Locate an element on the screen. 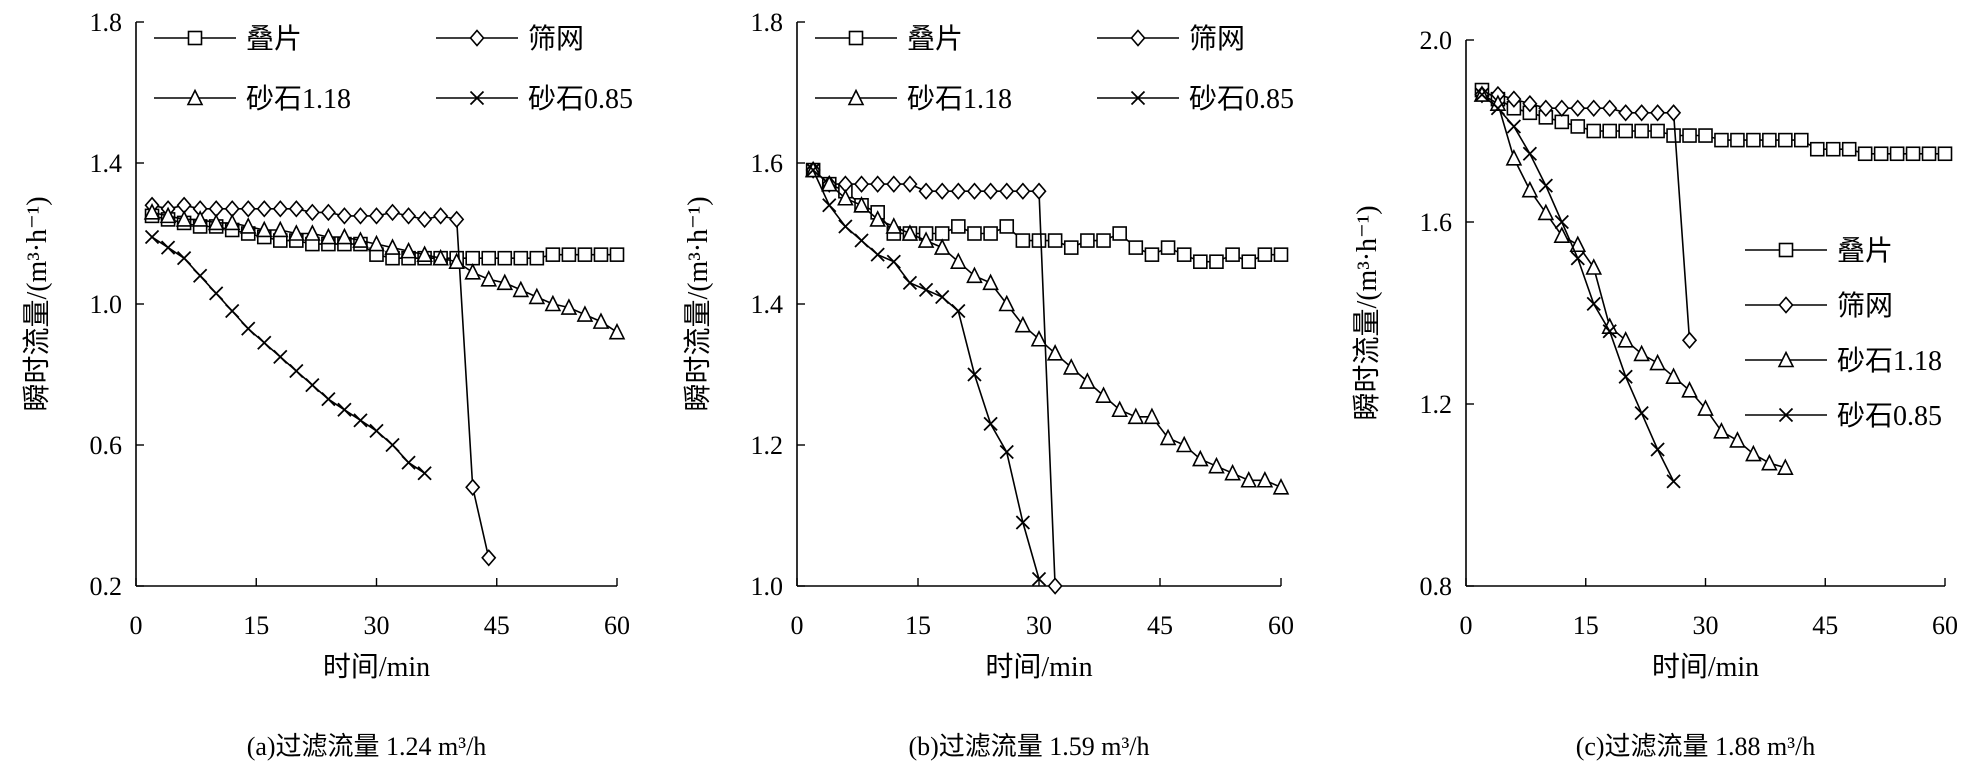 This screenshot has height=763, width=1968. x-tick-label: 30 is located at coordinates (1039, 625).